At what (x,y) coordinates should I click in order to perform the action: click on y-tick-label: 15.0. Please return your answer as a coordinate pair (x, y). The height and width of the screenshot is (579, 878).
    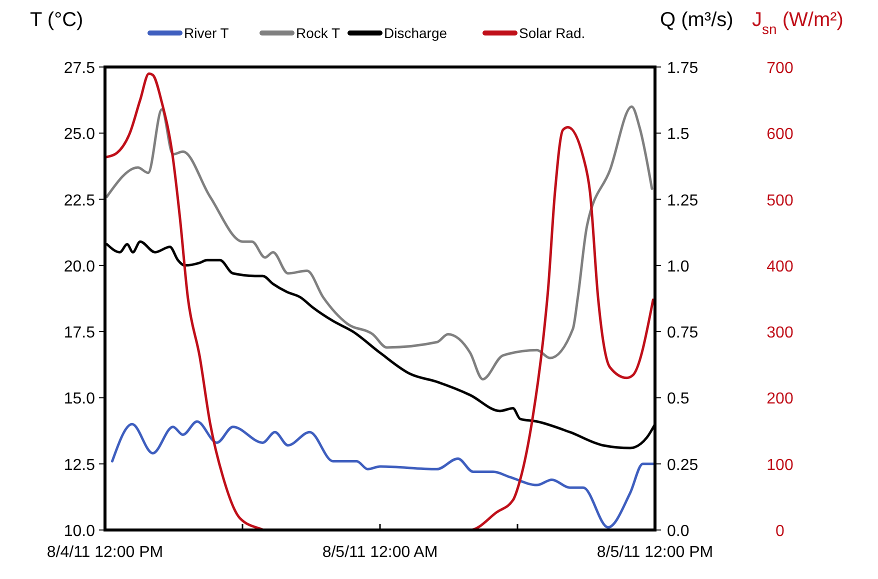
    Looking at the image, I should click on (80, 399).